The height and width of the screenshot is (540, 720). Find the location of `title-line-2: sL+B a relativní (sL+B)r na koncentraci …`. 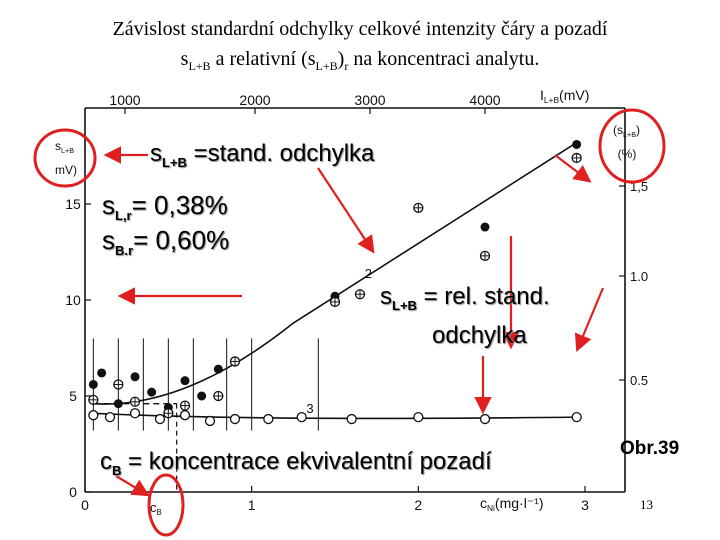

title-line-2: sL+B a relativní (sL+B)r na koncentraci … is located at coordinates (360, 60).